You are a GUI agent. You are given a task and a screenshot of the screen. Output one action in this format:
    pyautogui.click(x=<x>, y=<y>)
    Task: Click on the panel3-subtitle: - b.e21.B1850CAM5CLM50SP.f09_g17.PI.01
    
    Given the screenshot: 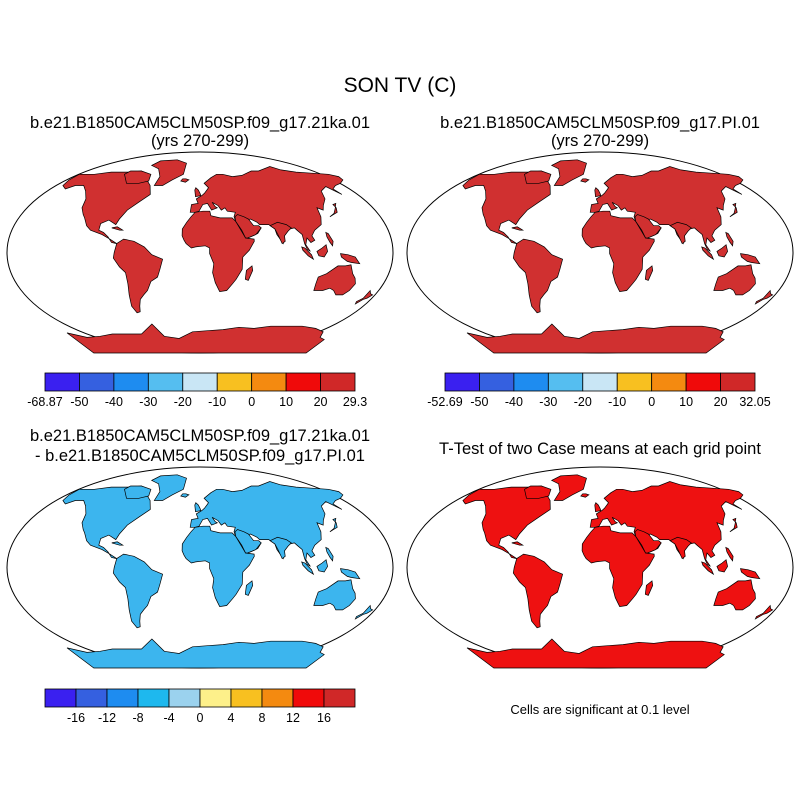 What is the action you would take?
    pyautogui.click(x=200, y=456)
    